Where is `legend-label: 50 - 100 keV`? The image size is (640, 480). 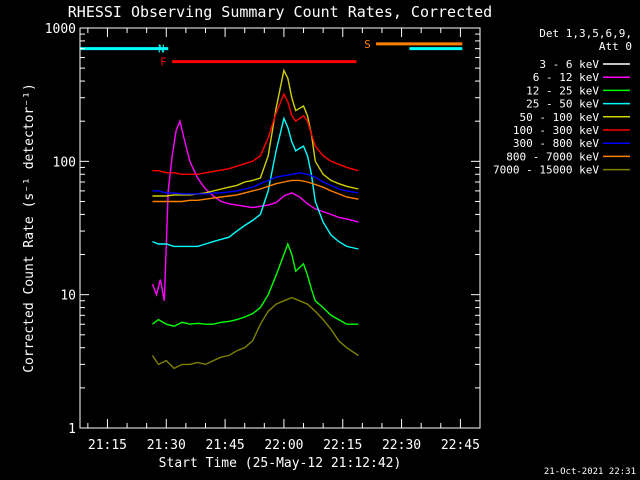 legend-label: 50 - 100 keV is located at coordinates (560, 117).